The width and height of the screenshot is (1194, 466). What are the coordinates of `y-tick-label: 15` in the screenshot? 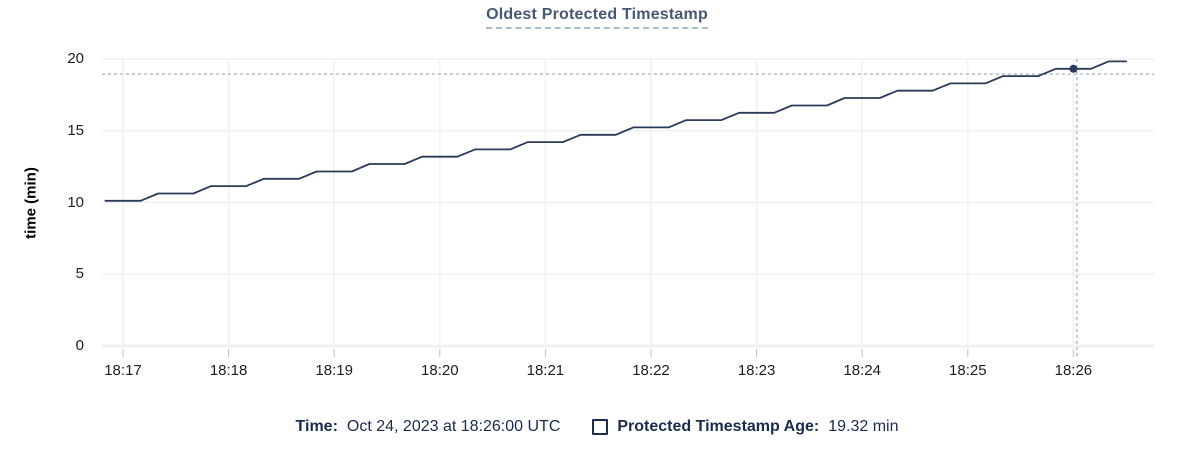 It's located at (75, 130).